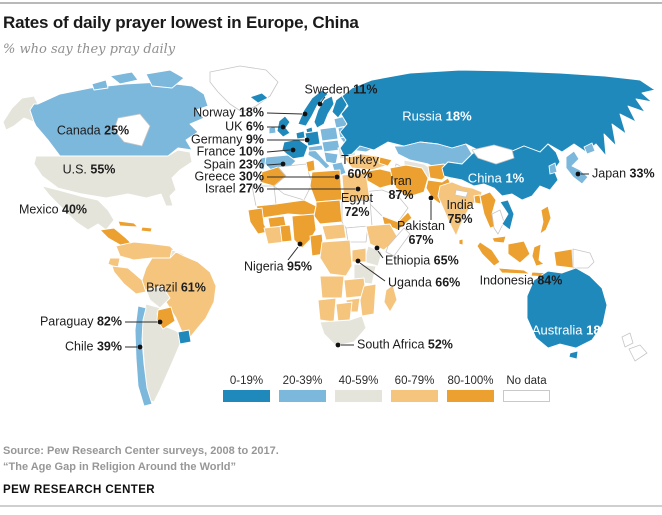  Describe the element at coordinates (358, 381) in the screenshot. I see `legend-label: 40-59%` at that location.